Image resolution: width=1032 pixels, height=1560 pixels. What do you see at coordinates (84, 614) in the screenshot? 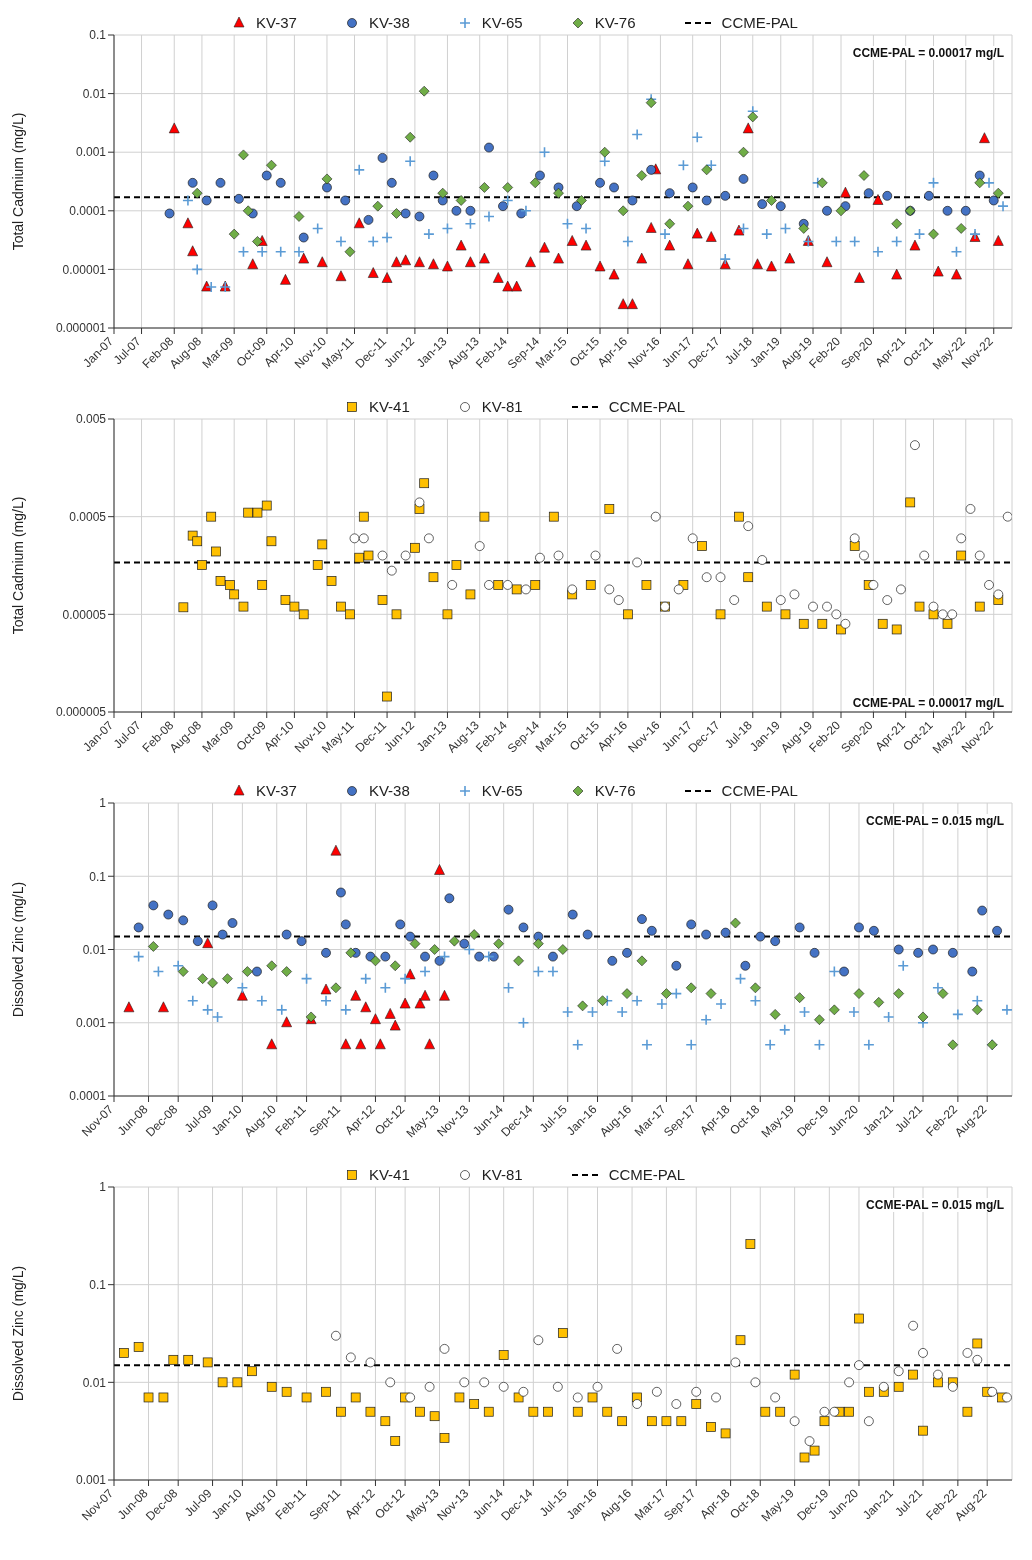
I see `y-tick-label: 0.00005` at bounding box center [84, 614].